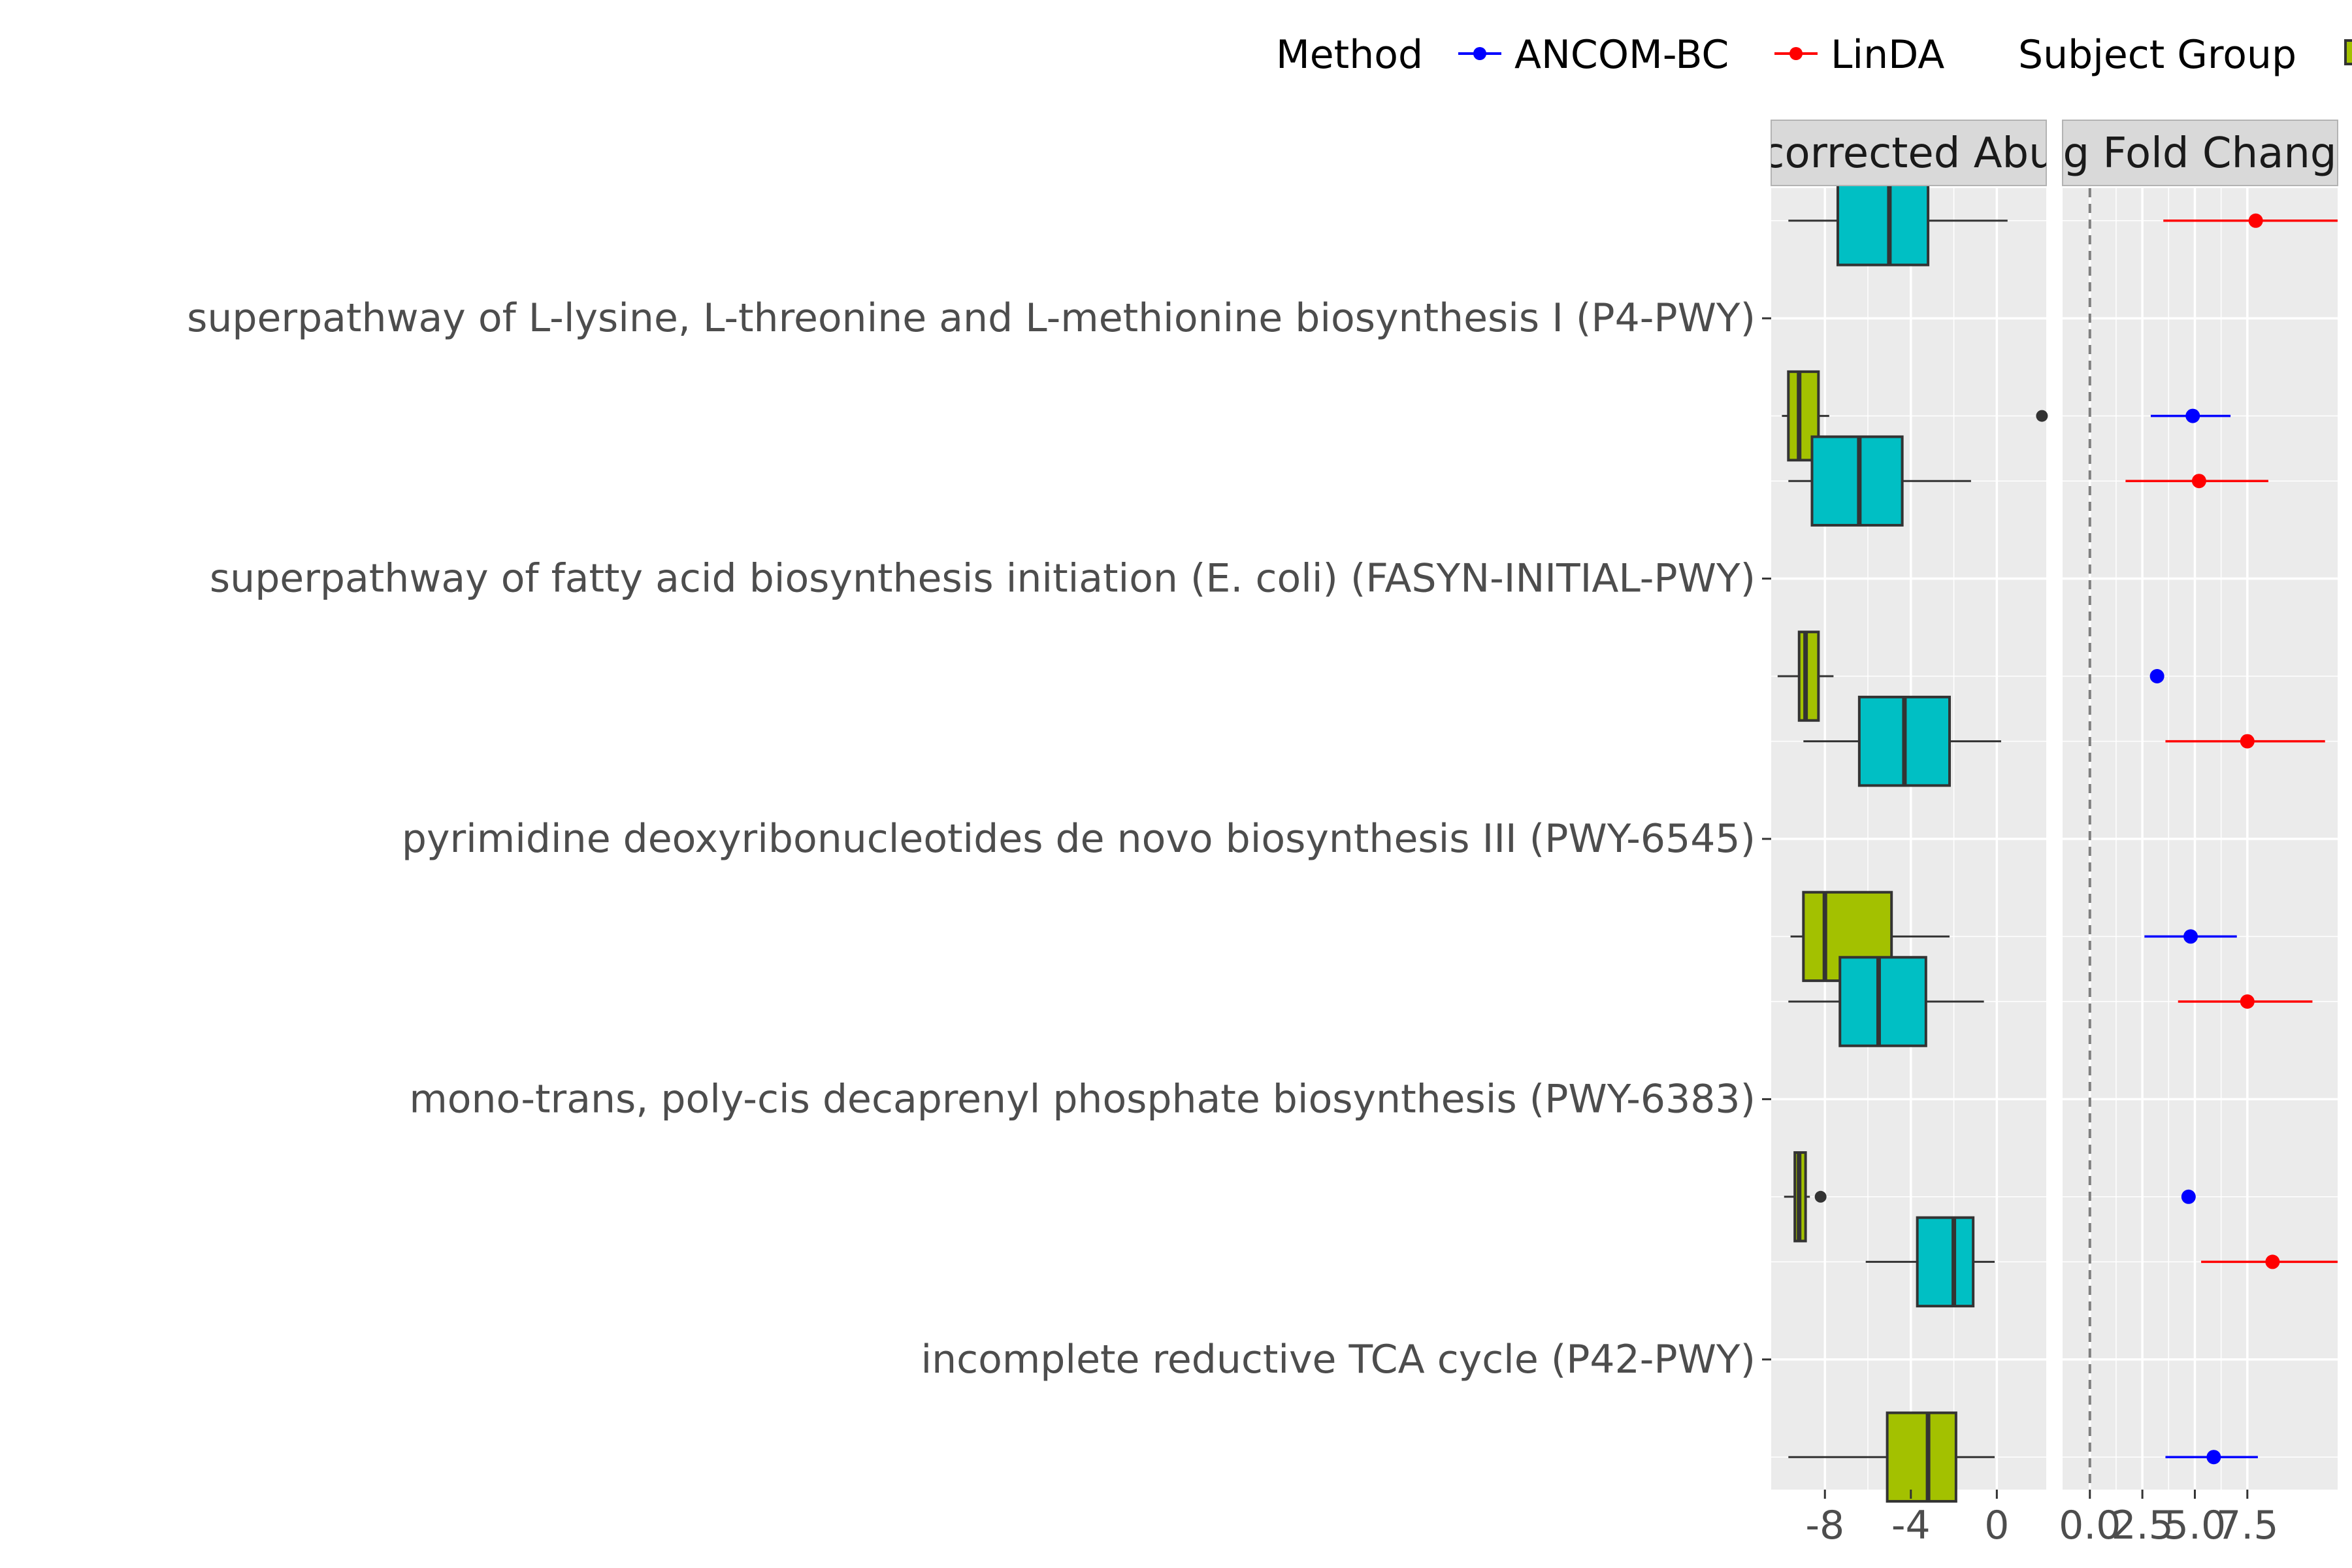  I want to click on x-tick-label: 0, so click(1996, 1525).